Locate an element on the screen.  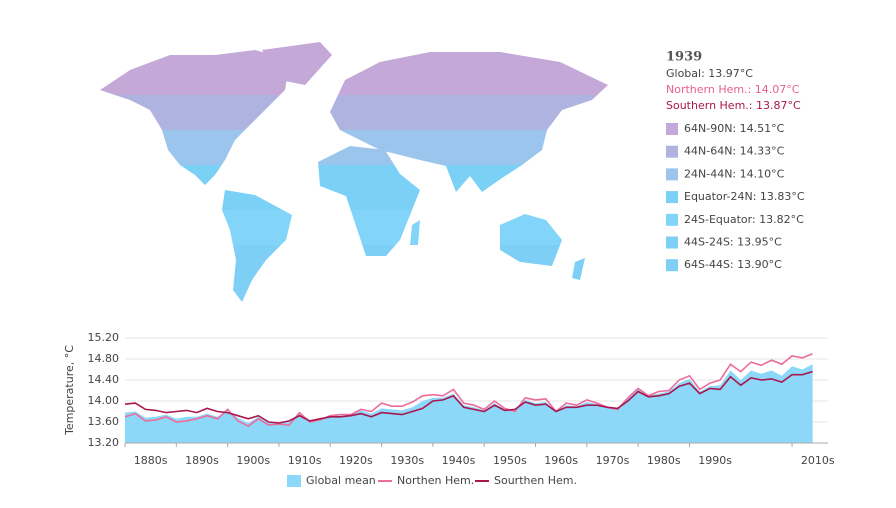
selected-year: 1939 is located at coordinates (684, 57).